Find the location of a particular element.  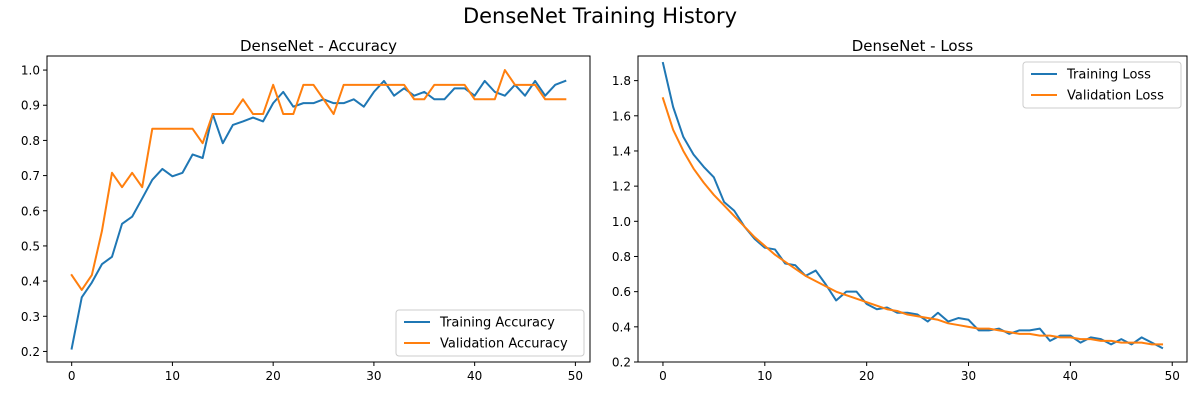

panel-2-x-tick-label: 10 is located at coordinates (764, 376).